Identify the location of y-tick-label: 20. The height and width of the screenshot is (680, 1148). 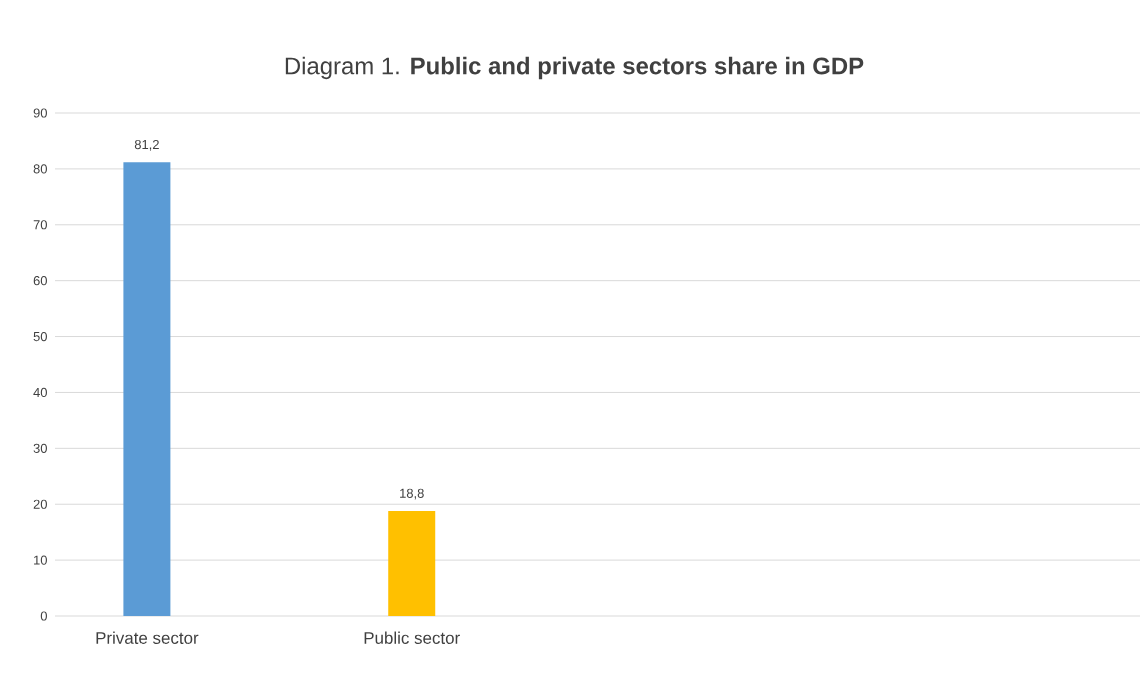
(40, 504).